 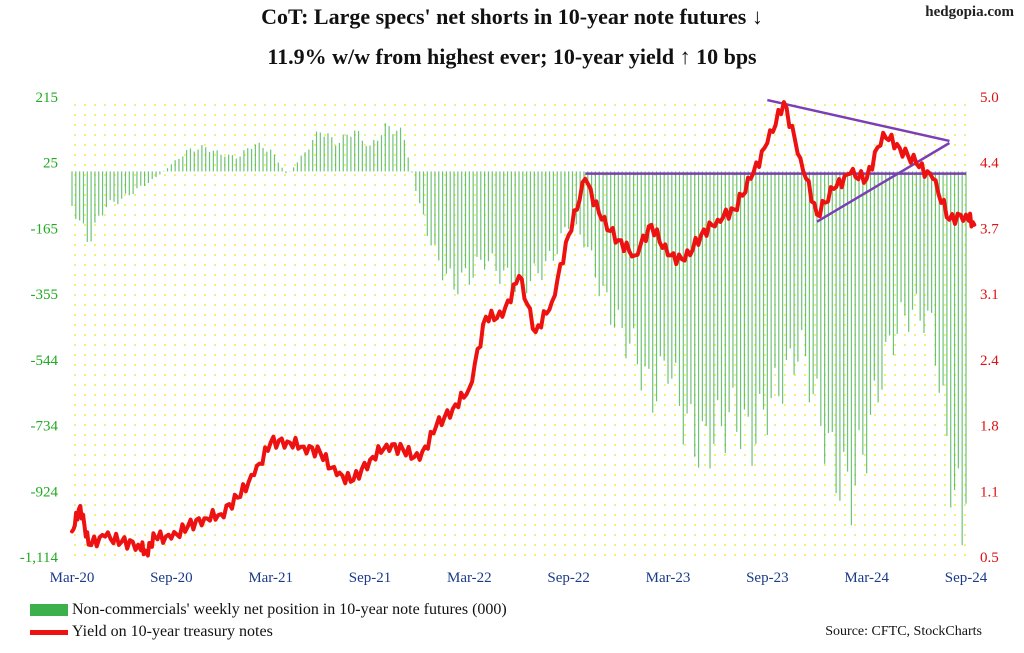 I want to click on right-tick-label: 3.7, so click(x=989, y=229).